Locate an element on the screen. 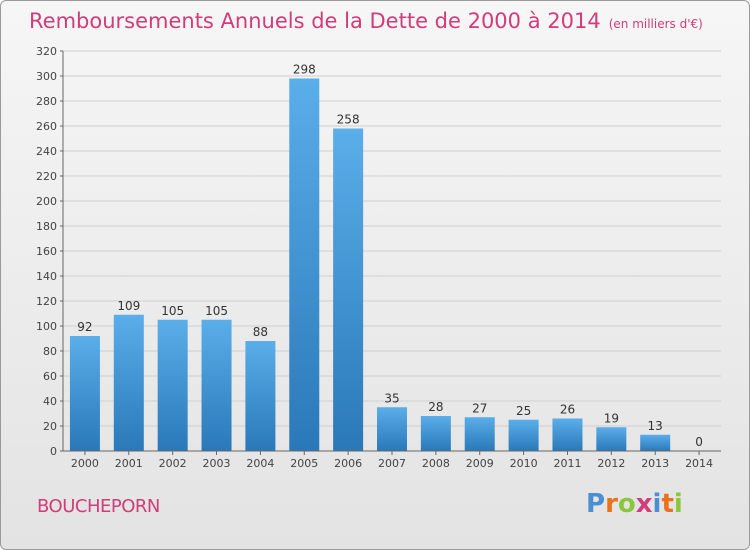  x-tick-label-2010: 2010 is located at coordinates (524, 463).